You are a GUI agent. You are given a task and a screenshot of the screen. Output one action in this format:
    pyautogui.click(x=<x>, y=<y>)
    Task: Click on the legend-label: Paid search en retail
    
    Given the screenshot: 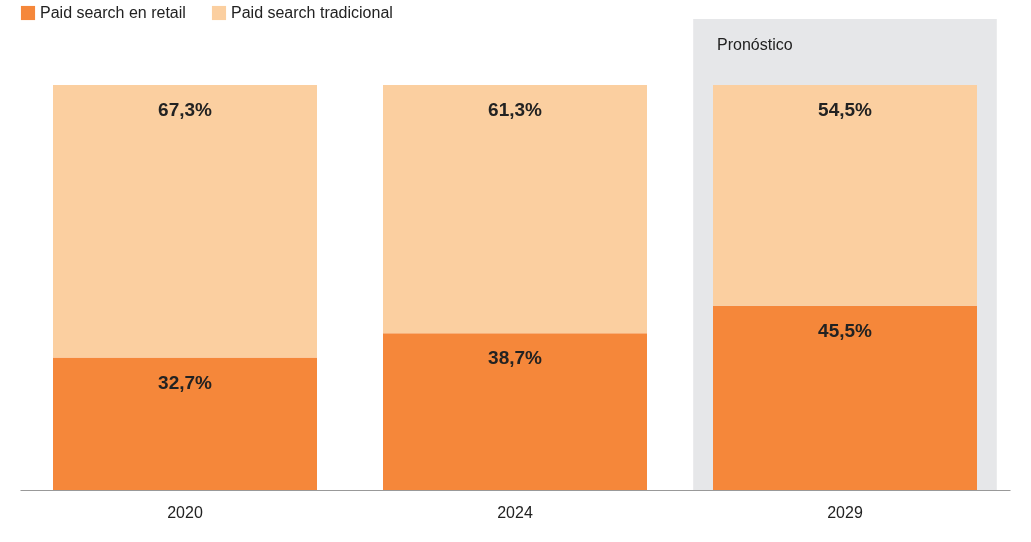 What is the action you would take?
    pyautogui.click(x=113, y=12)
    